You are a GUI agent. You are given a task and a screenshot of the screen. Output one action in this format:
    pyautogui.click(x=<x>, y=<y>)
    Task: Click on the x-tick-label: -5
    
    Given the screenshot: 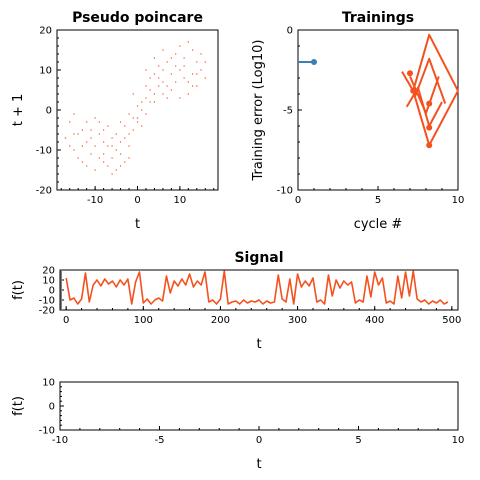 What is the action you would take?
    pyautogui.click(x=160, y=440)
    